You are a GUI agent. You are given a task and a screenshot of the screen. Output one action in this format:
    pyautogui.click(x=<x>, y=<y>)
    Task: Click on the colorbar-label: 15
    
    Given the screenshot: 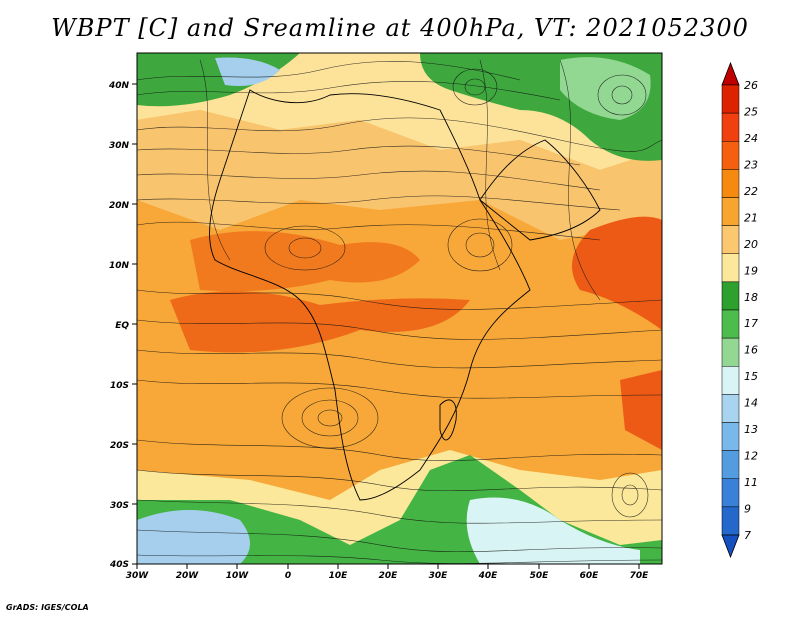 What is the action you would take?
    pyautogui.click(x=751, y=376)
    